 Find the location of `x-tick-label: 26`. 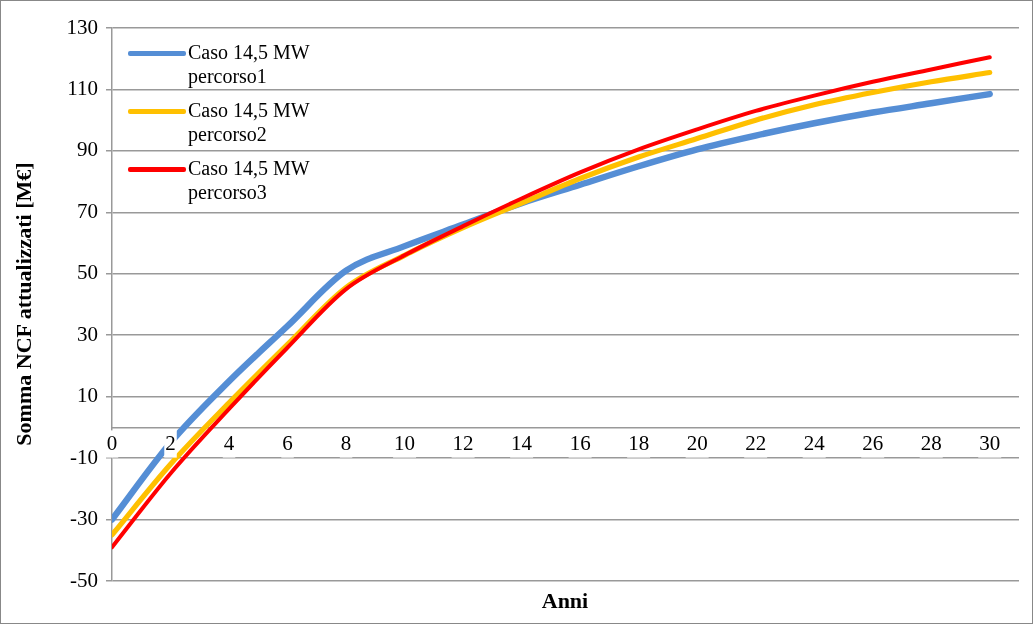

x-tick-label: 26 is located at coordinates (873, 442).